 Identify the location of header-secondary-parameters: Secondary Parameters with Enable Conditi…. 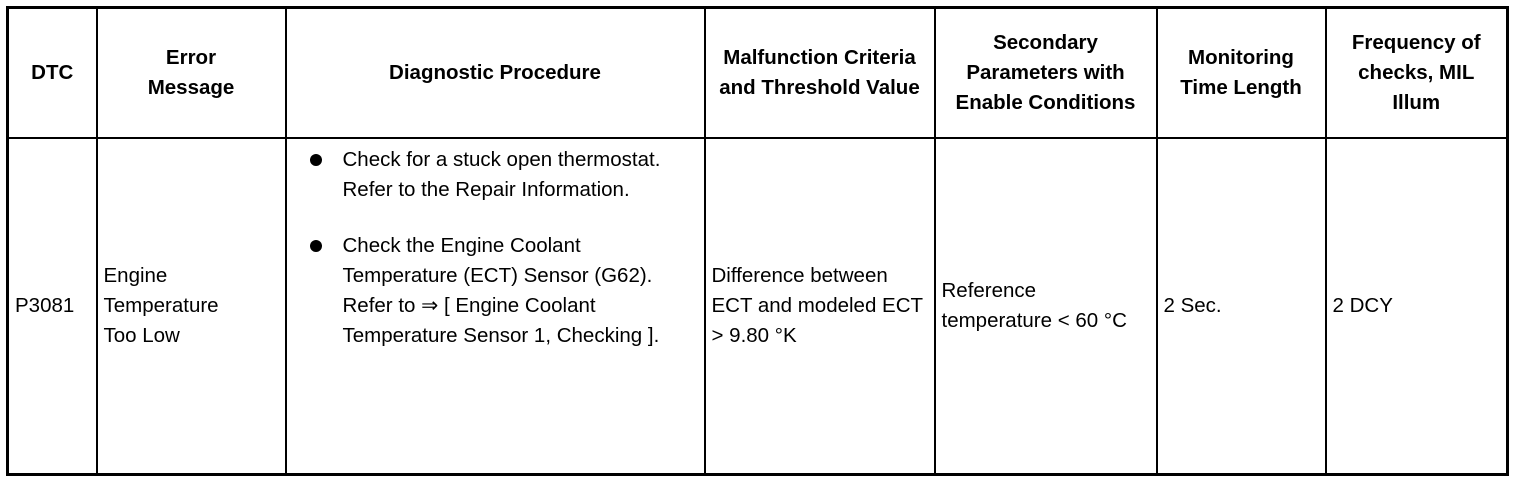
(1045, 72).